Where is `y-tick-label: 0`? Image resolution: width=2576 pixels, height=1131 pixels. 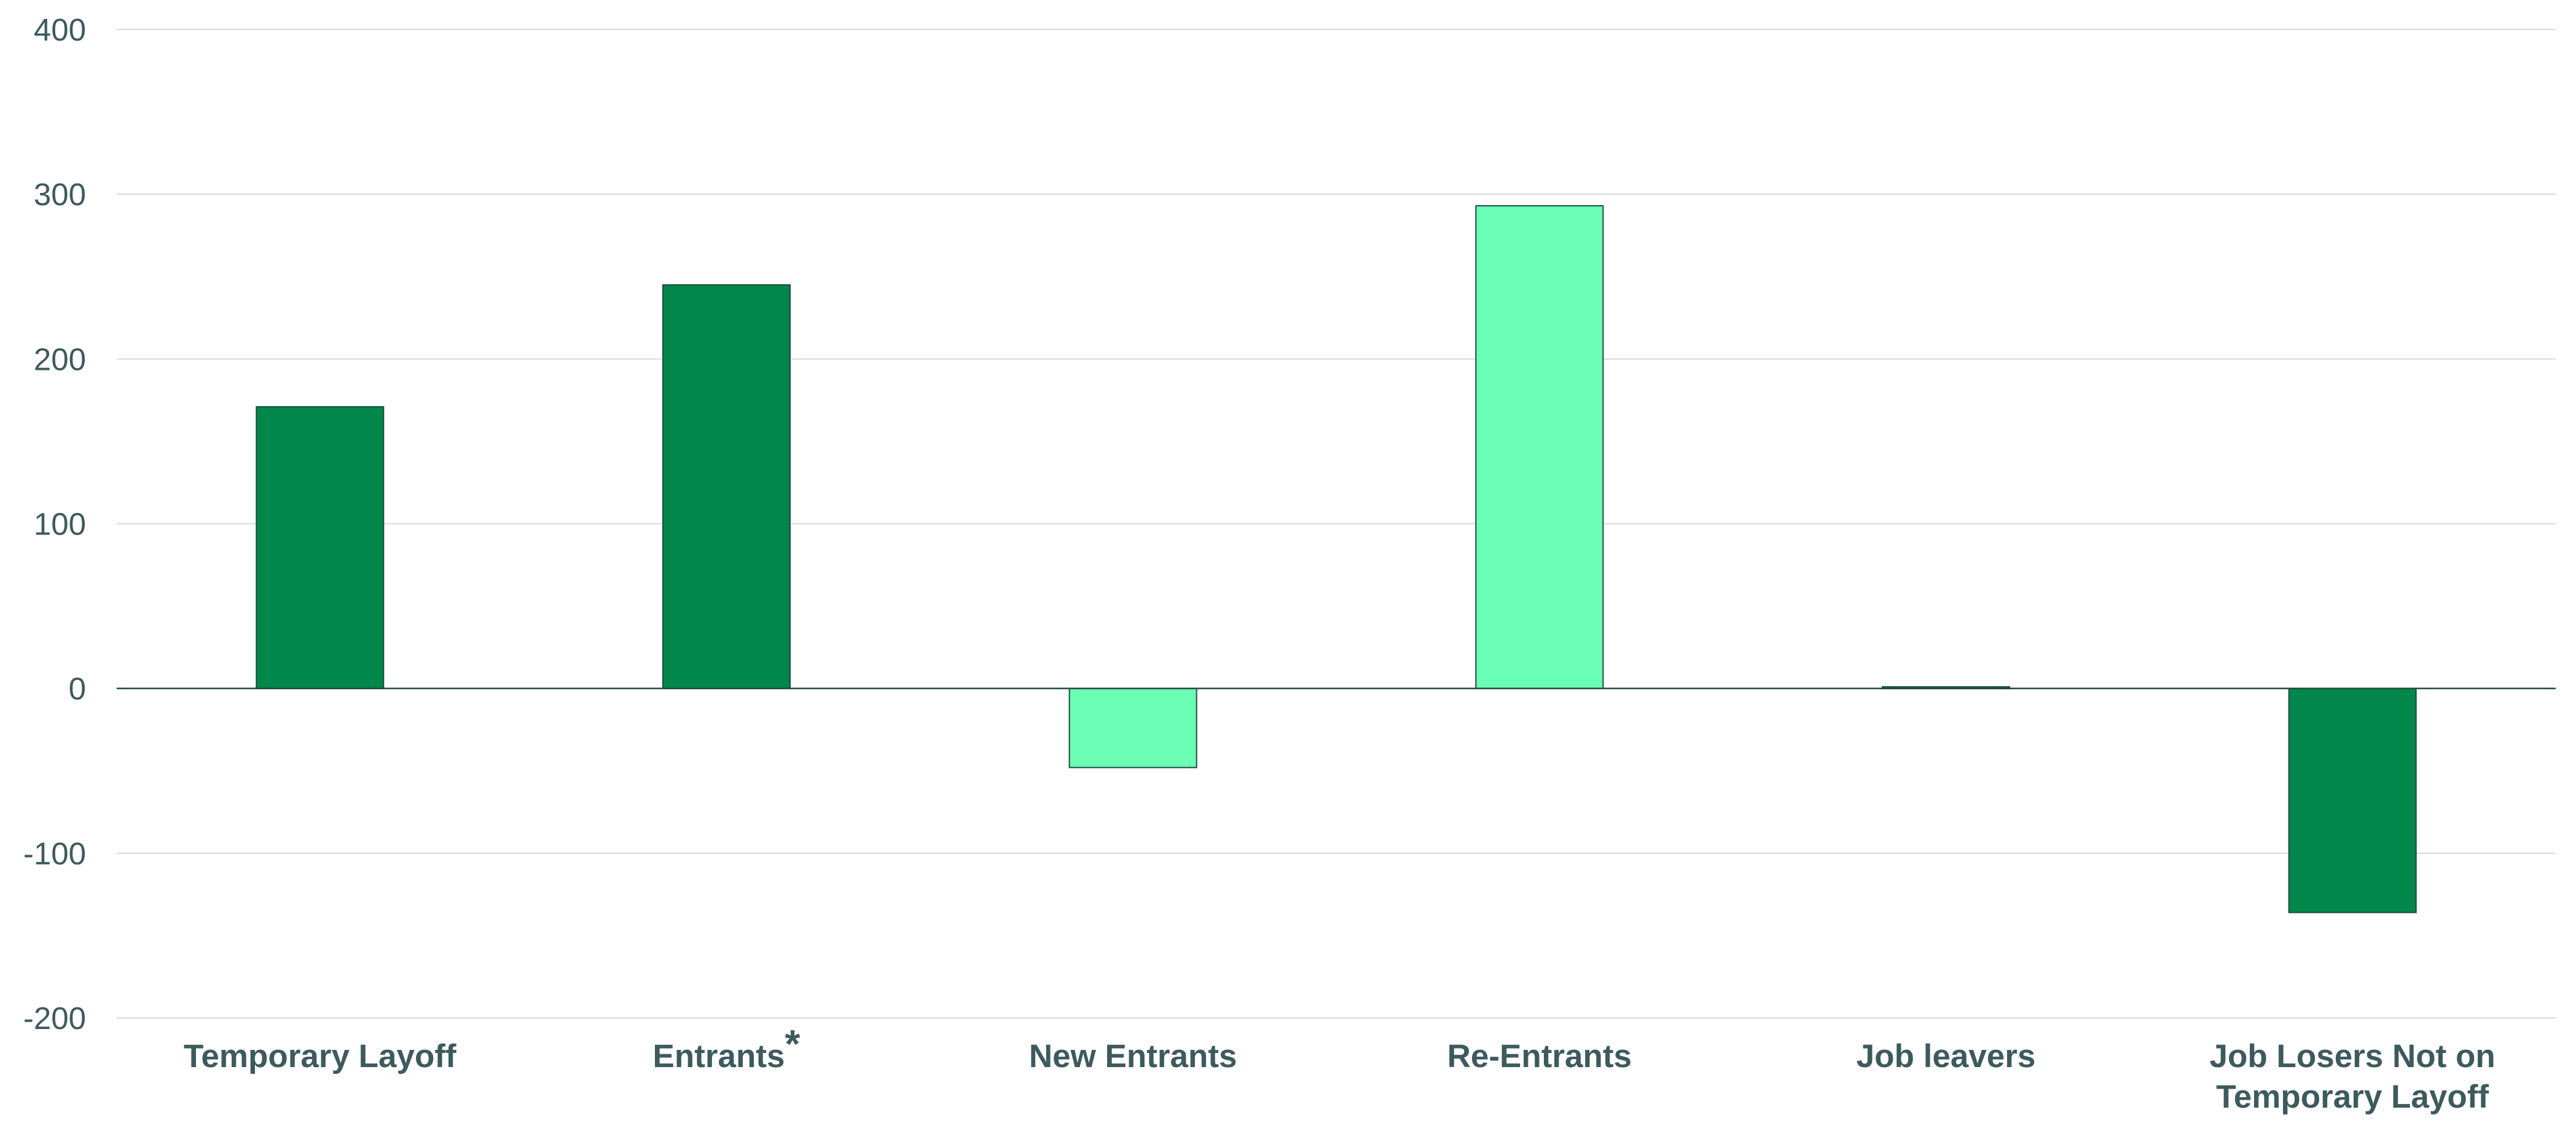
y-tick-label: 0 is located at coordinates (77, 688).